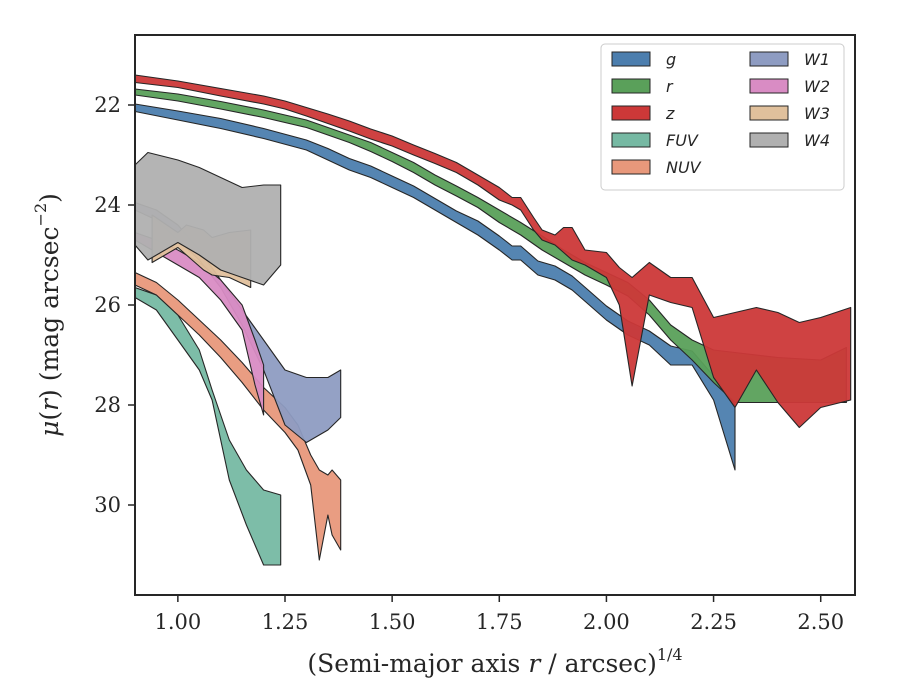 This screenshot has height=700, width=900. Describe the element at coordinates (631, 59) in the screenshot. I see `legend-swatch-g` at that location.